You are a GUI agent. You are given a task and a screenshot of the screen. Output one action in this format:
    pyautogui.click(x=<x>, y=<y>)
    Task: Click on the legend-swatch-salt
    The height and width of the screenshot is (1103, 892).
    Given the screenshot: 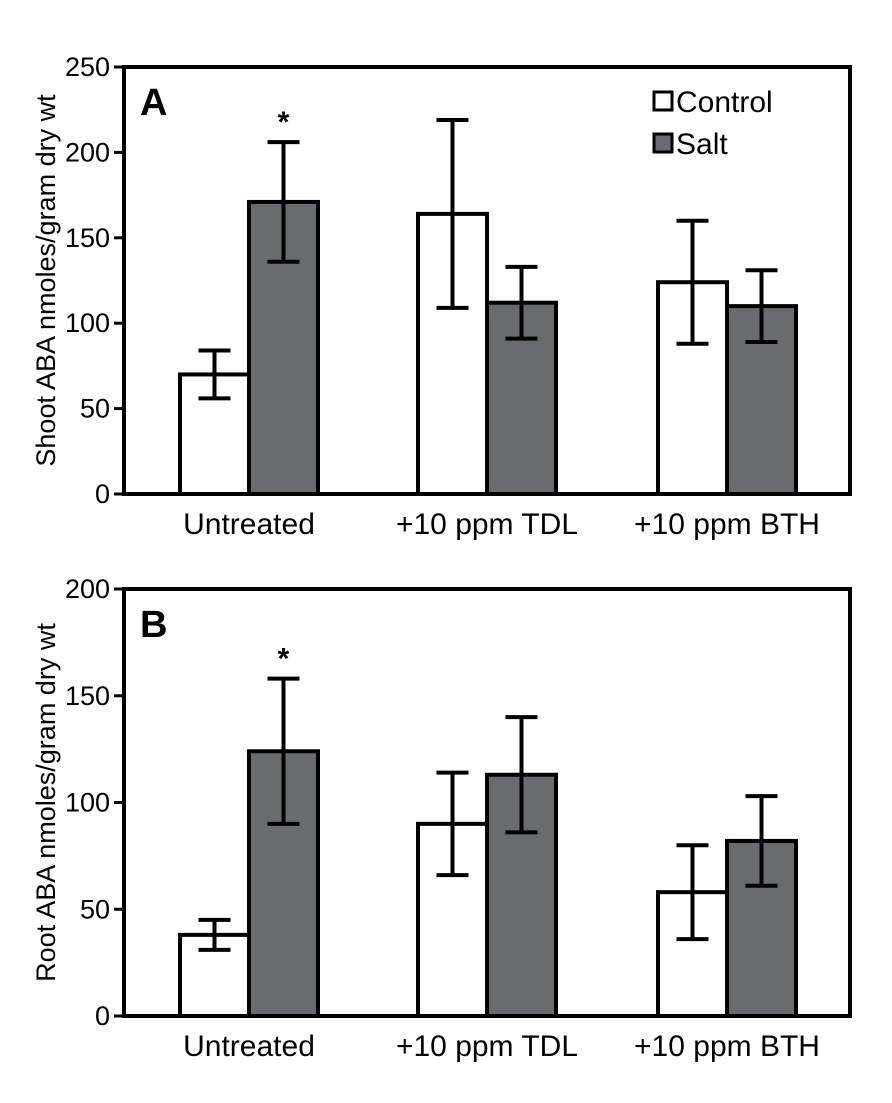 What is the action you would take?
    pyautogui.click(x=663, y=143)
    